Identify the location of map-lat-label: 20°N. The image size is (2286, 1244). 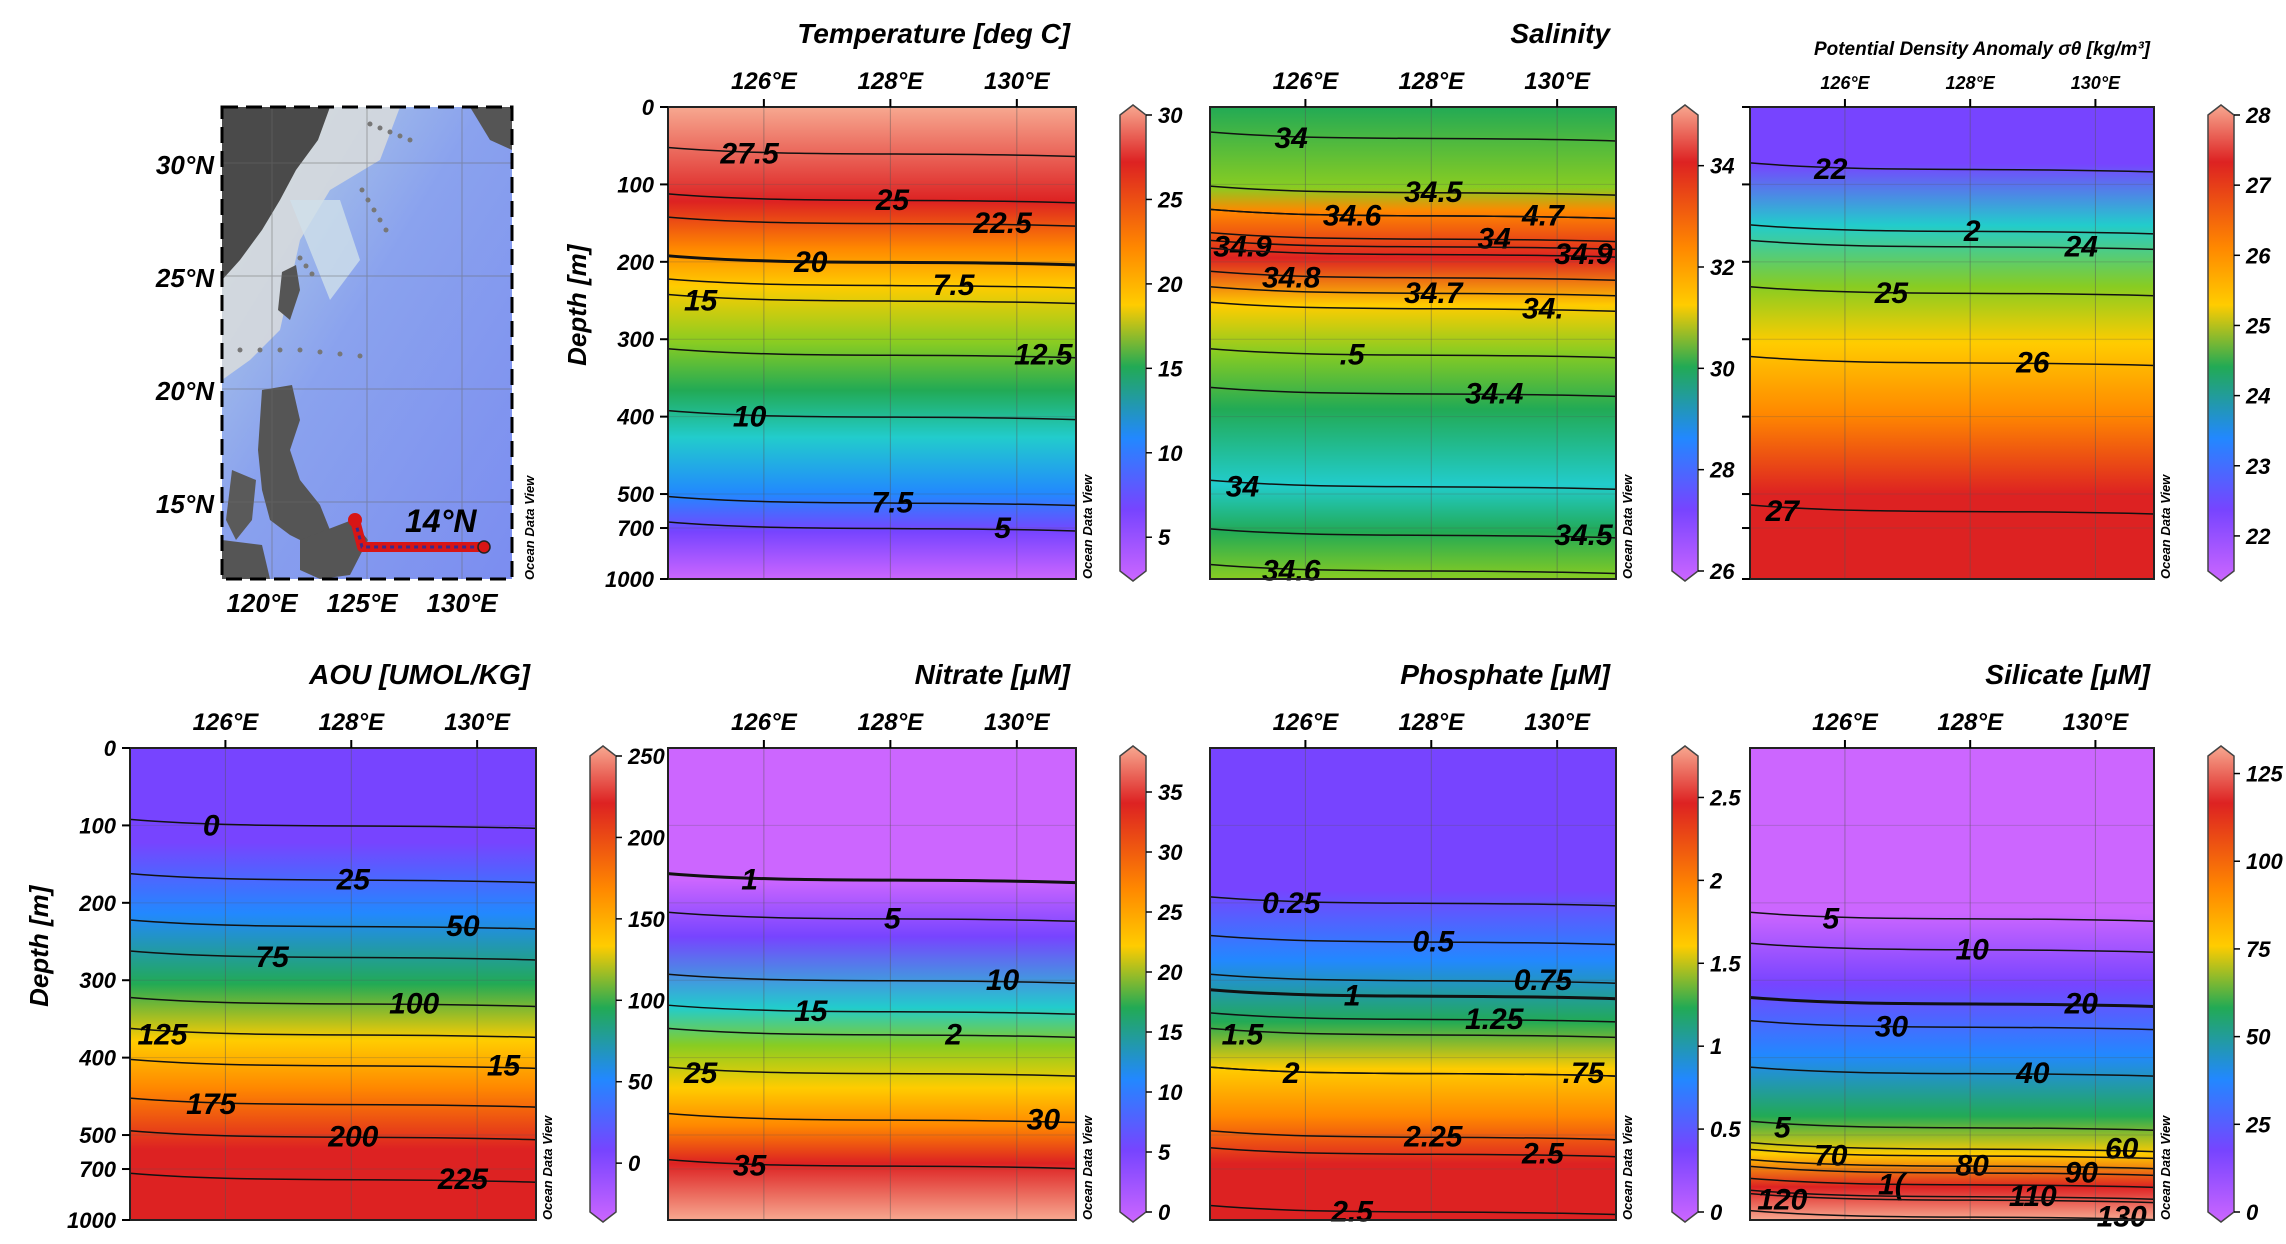
(185, 391).